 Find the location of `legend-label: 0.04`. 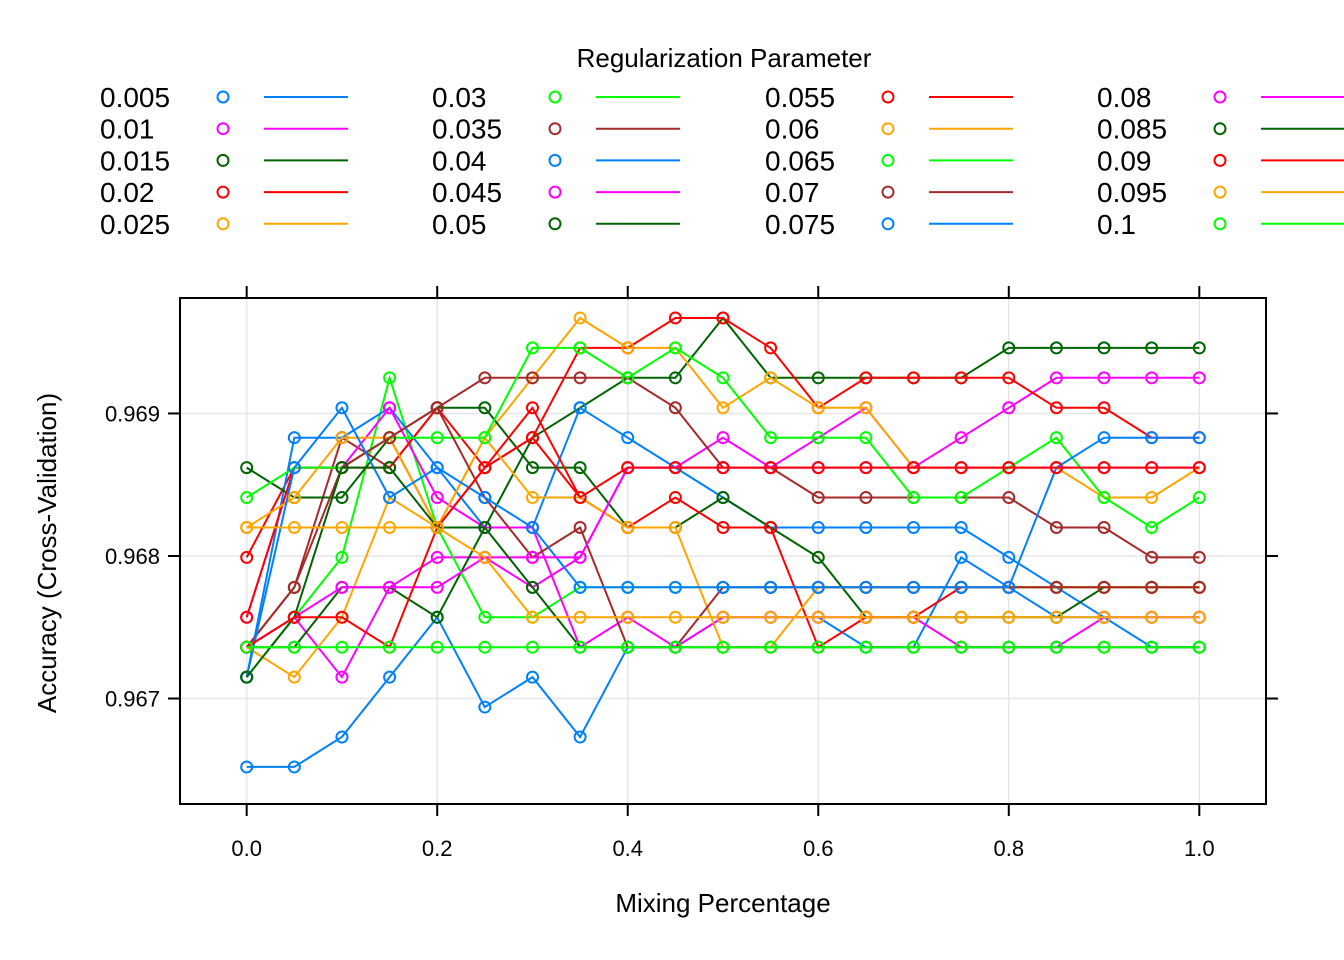

legend-label: 0.04 is located at coordinates (459, 160).